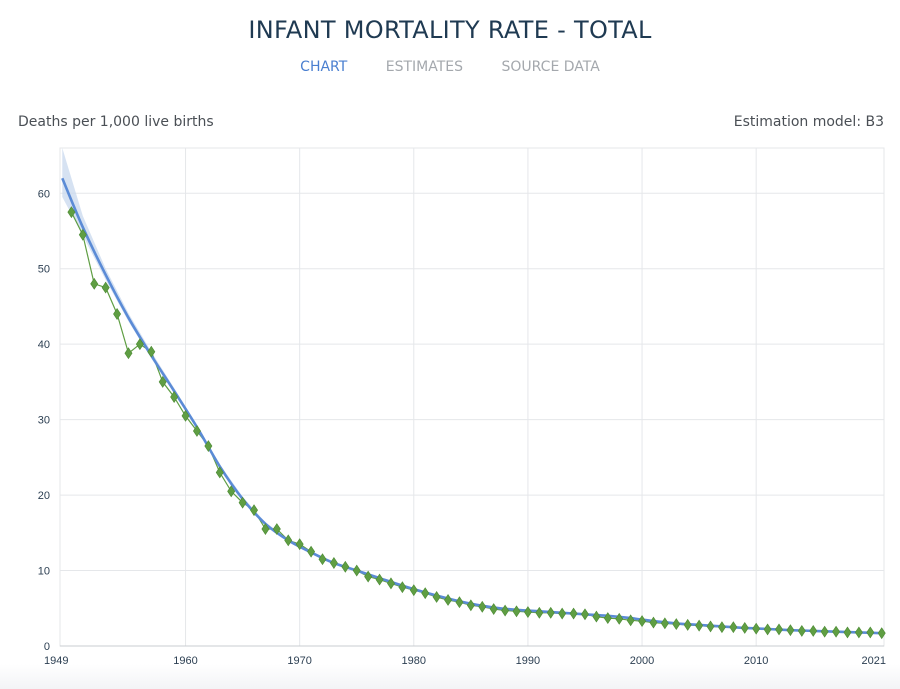 The width and height of the screenshot is (900, 689). I want to click on view-tabs: CHART ESTIMATES SOURCE DATA, so click(450, 67).